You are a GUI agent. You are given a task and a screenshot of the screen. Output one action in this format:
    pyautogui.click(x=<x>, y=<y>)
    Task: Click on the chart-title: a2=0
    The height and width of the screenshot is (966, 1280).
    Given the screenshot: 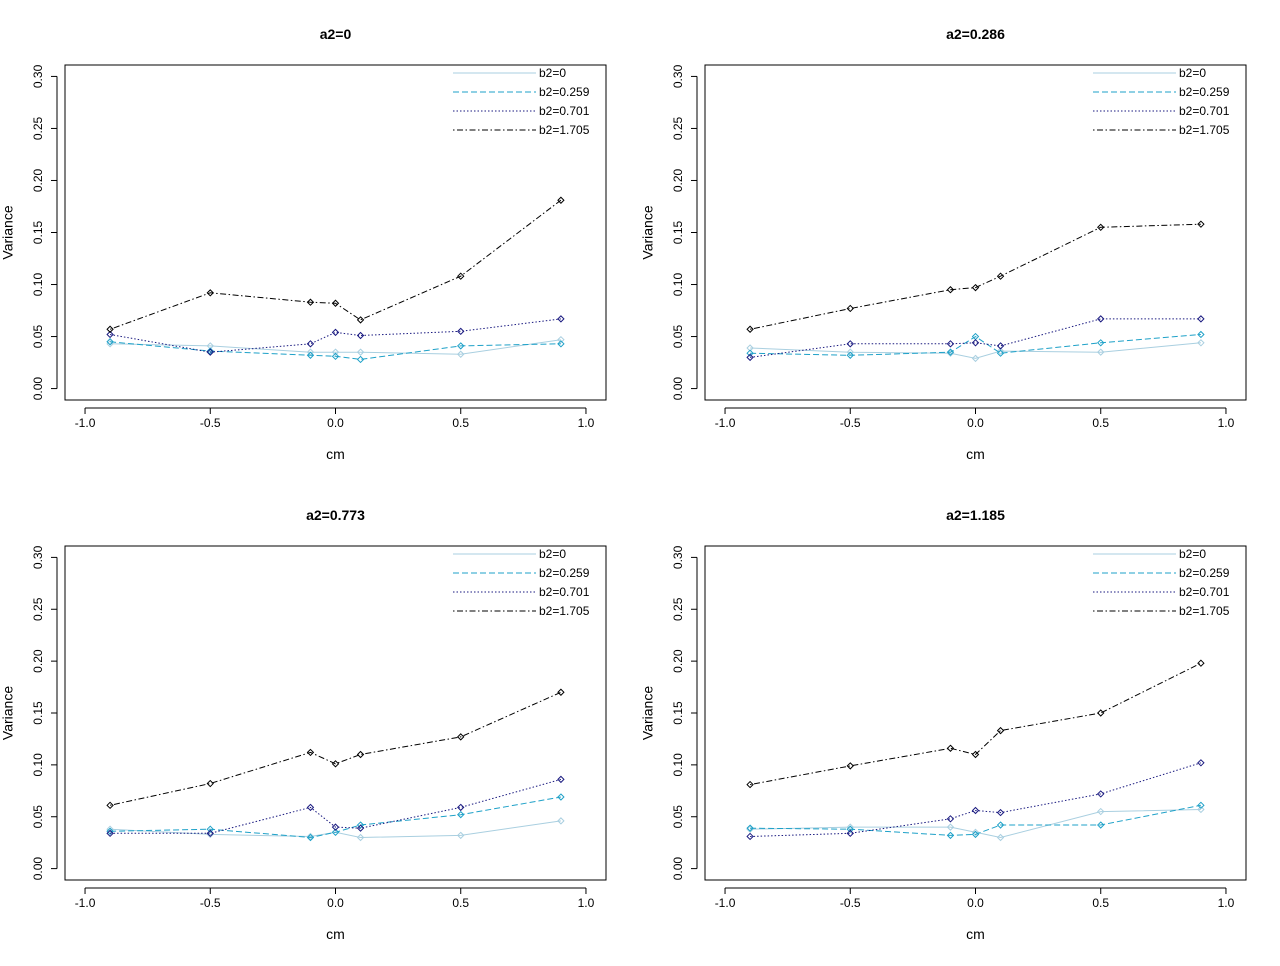 What is the action you would take?
    pyautogui.click(x=336, y=34)
    